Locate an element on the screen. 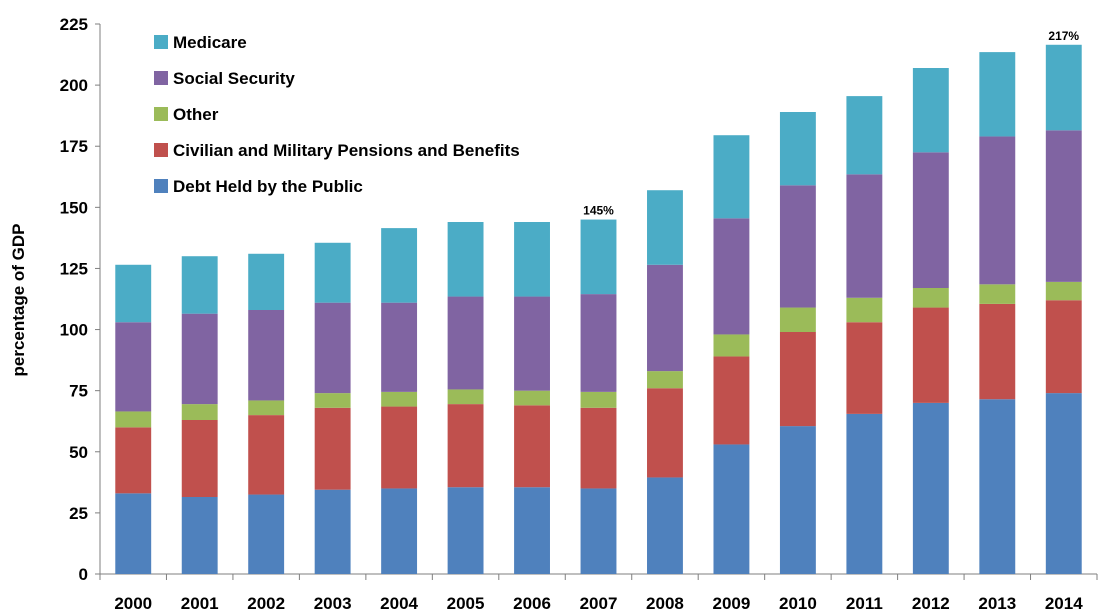 The image size is (1107, 615). legend-item: Debt Held by the Public is located at coordinates (258, 186).